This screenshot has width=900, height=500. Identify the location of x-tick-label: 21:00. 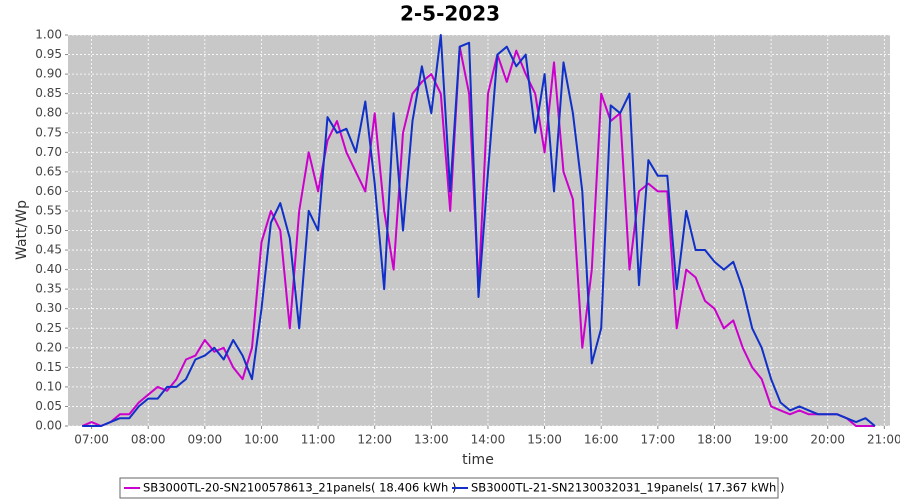
(883, 440).